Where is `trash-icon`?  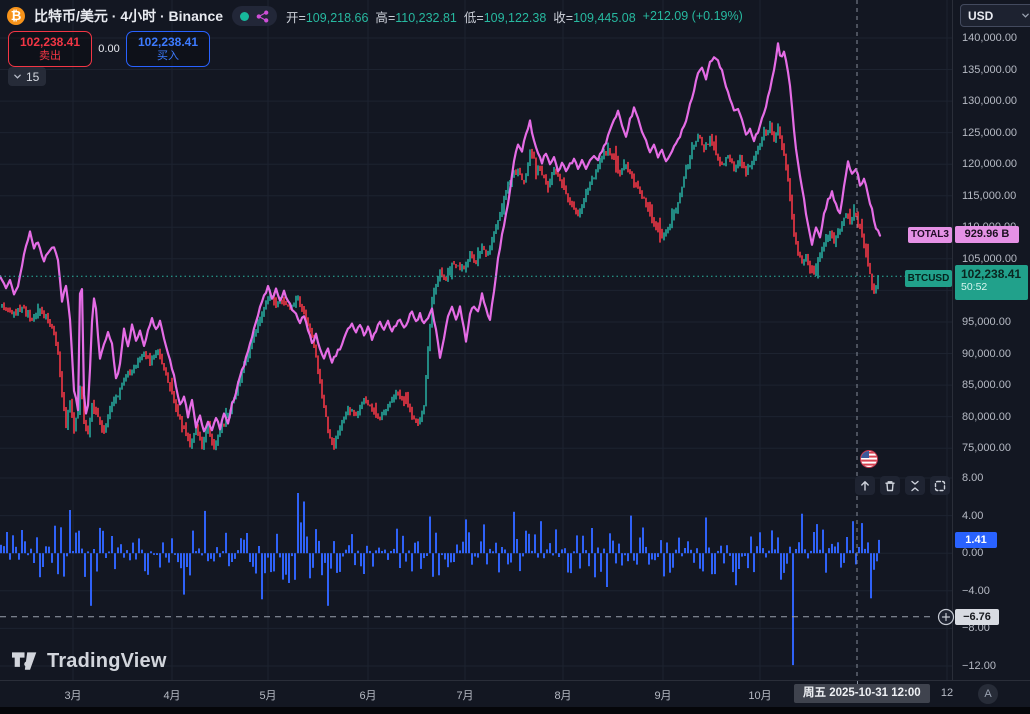 trash-icon is located at coordinates (890, 485).